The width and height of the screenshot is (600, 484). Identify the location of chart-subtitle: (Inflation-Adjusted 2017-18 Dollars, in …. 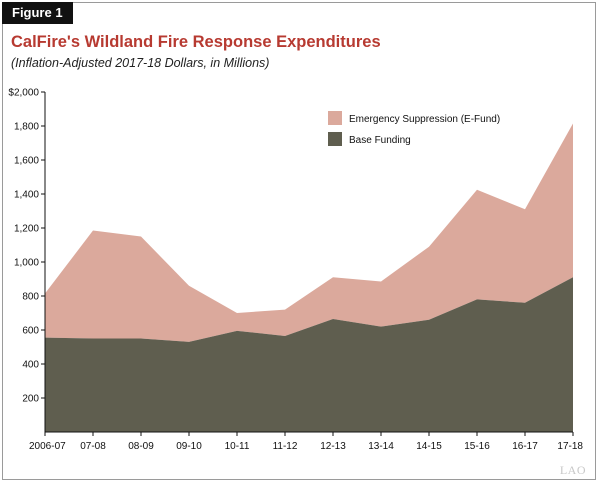
(140, 63).